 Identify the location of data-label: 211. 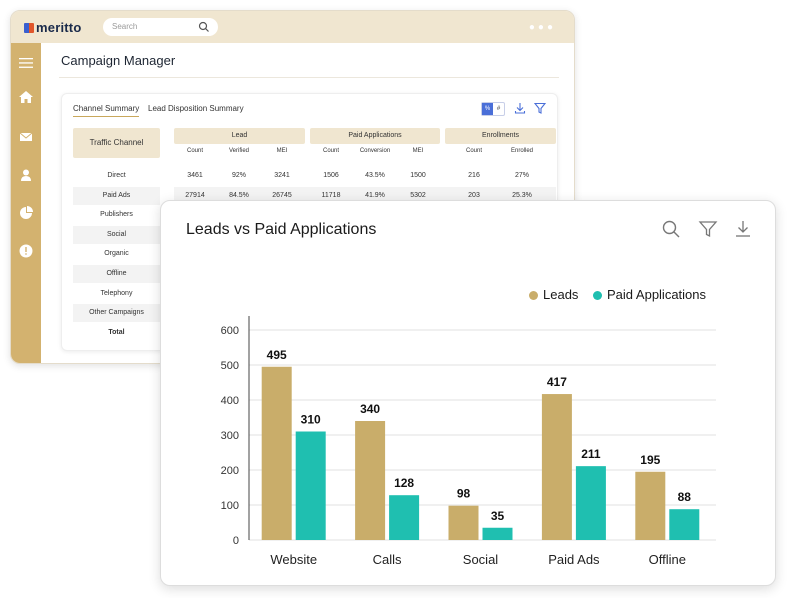
(591, 454).